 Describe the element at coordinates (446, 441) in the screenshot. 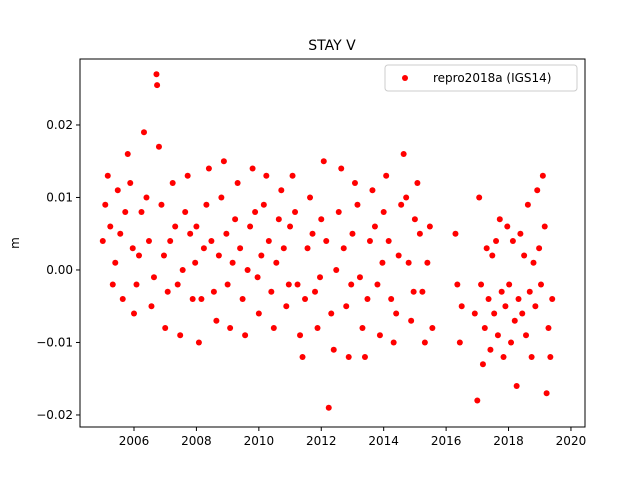

I see `x-tick-label: 2016` at that location.